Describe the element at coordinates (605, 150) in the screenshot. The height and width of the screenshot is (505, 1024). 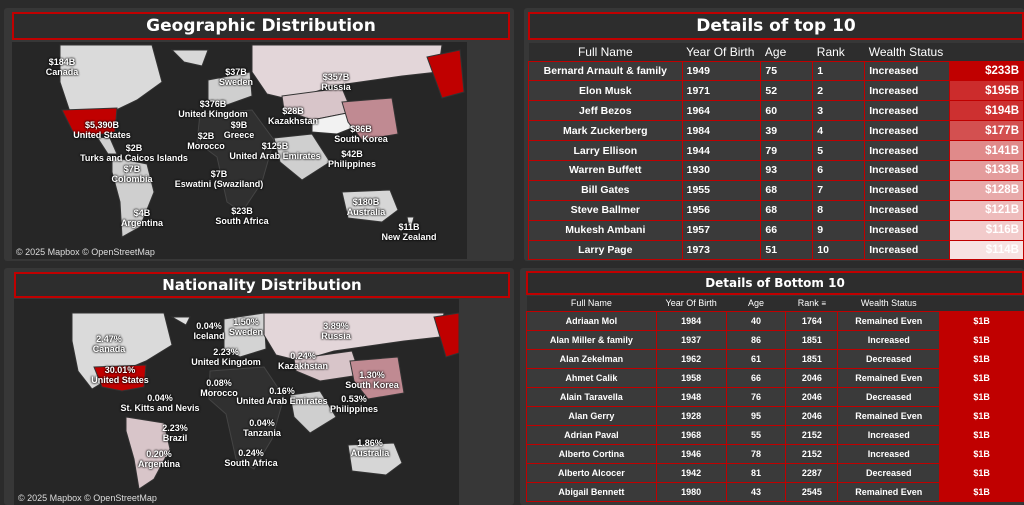
I see `table-cell: Larry Ellison` at that location.